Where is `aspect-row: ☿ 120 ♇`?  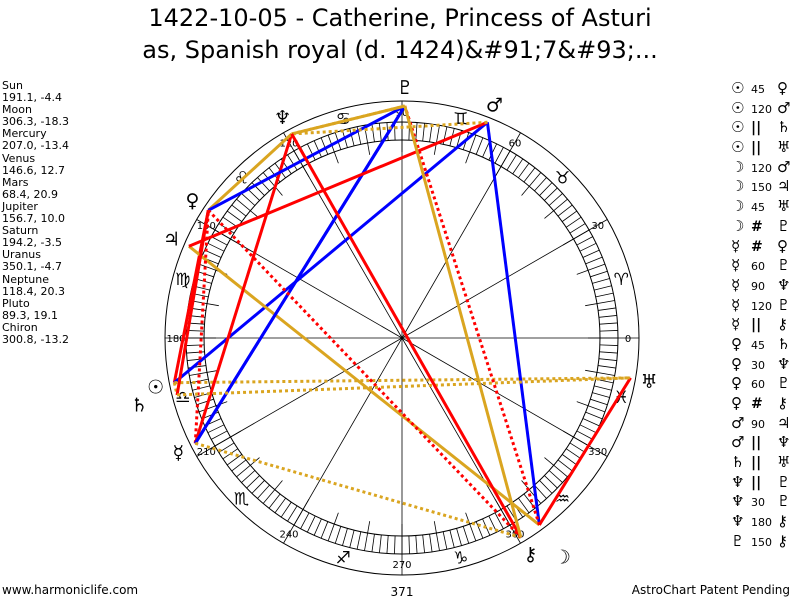 aspect-row: ☿ 120 ♇ is located at coordinates (760, 306).